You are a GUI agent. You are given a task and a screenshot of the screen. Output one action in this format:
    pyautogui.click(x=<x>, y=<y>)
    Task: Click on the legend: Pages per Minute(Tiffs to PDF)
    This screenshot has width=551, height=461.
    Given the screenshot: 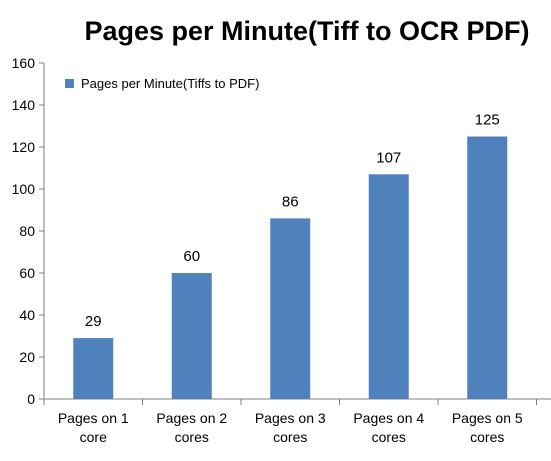 What is the action you would take?
    pyautogui.click(x=162, y=83)
    